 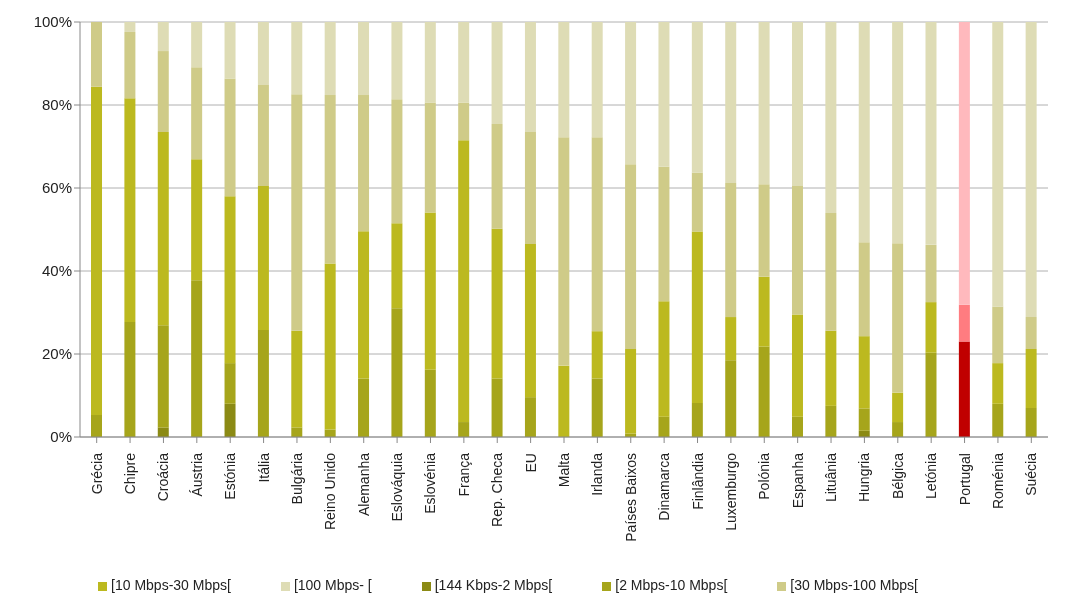 What do you see at coordinates (730, 491) in the screenshot?
I see `x-tick-label: Luxemburgo` at bounding box center [730, 491].